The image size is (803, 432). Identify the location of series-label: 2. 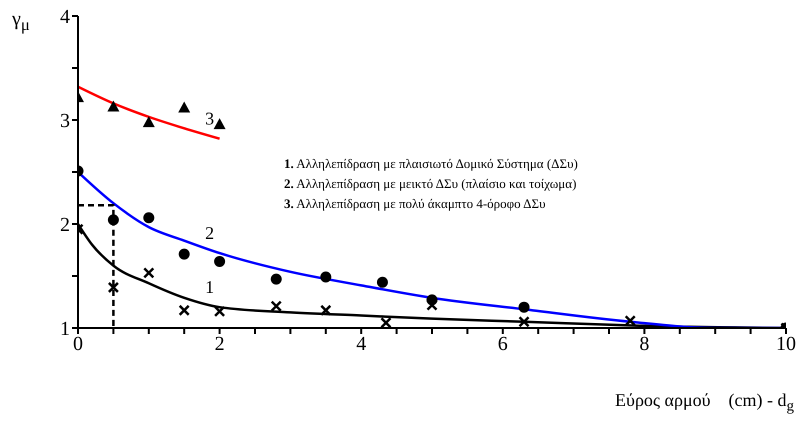
(209, 233).